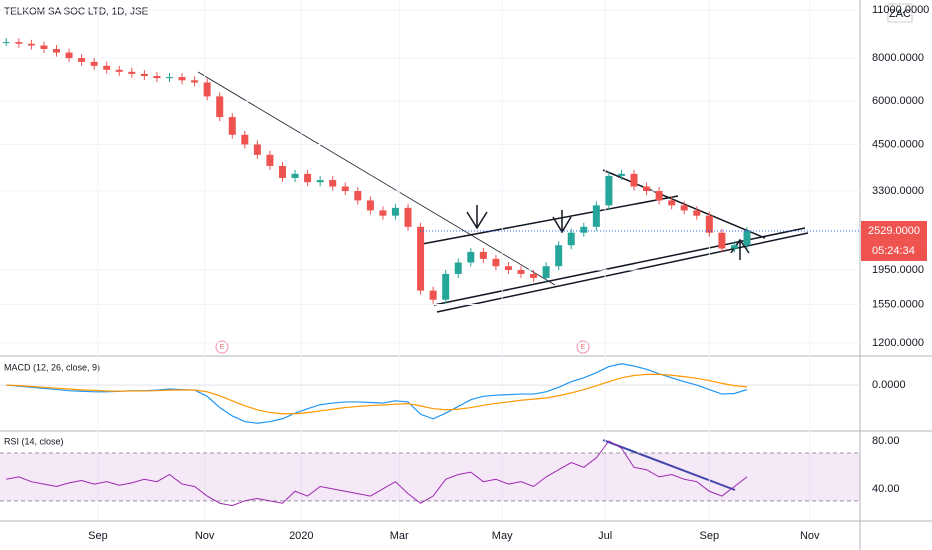  I want to click on countdown: 05:24:34, so click(893, 251).